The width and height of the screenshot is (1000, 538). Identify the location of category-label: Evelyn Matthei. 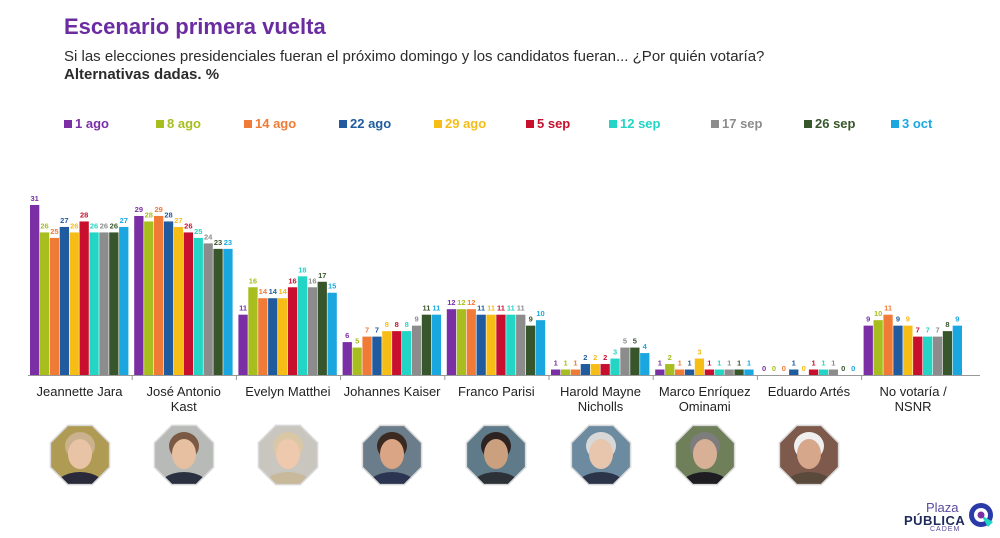
(287, 391).